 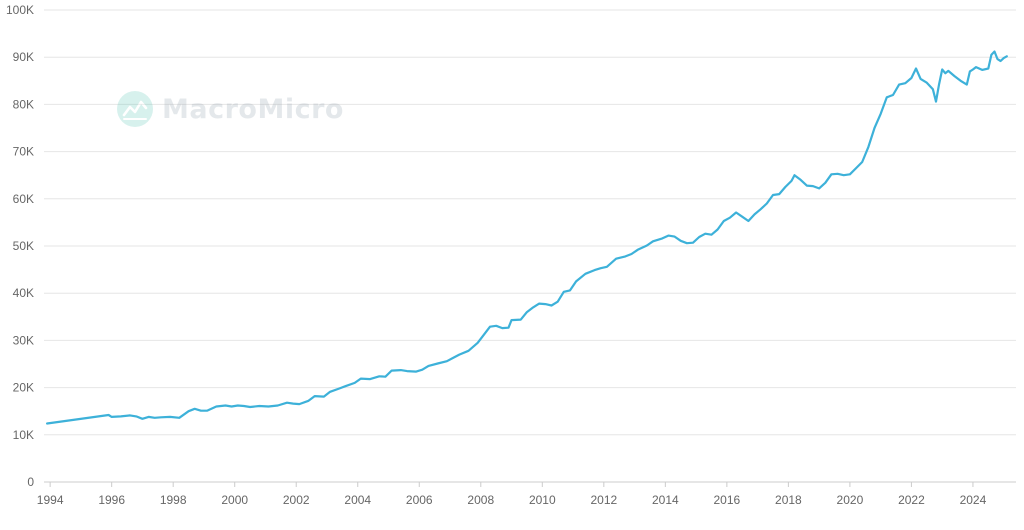 I want to click on x-tick-label: 1996, so click(x=111, y=500).